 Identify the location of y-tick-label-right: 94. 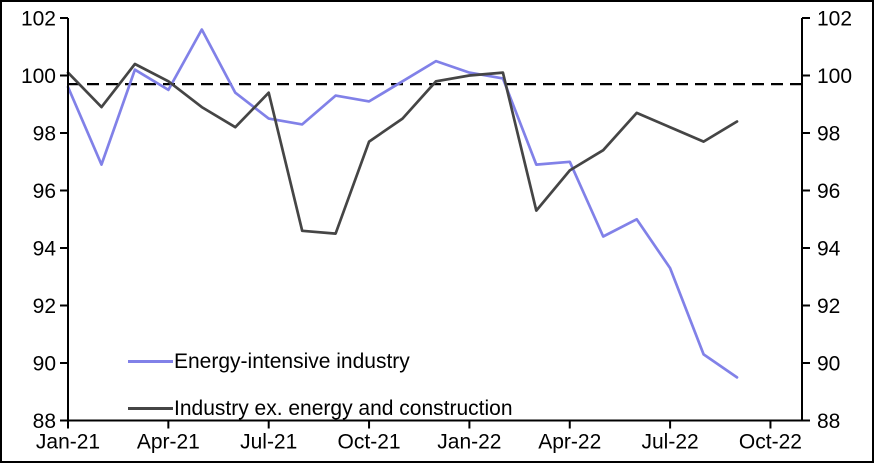
(829, 249).